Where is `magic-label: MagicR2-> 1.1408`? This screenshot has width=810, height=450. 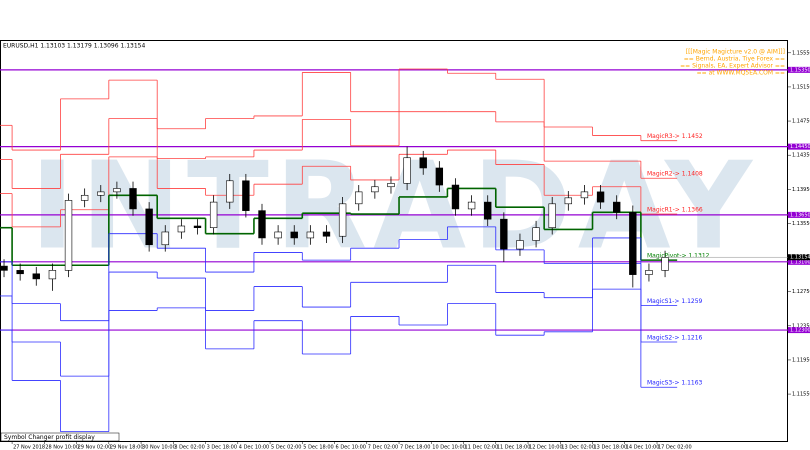
magic-label: MagicR2-> 1.1408 is located at coordinates (675, 174).